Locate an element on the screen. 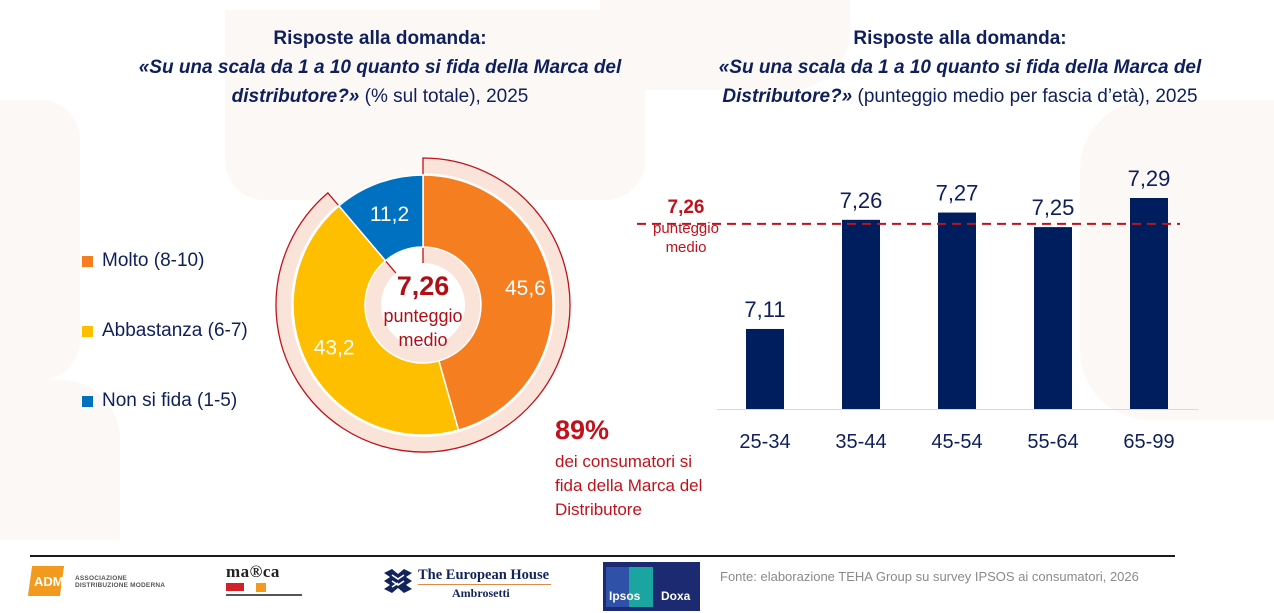 Image resolution: width=1274 pixels, height=613 pixels. right-title-line1: Risposte alla domanda: is located at coordinates (960, 38).